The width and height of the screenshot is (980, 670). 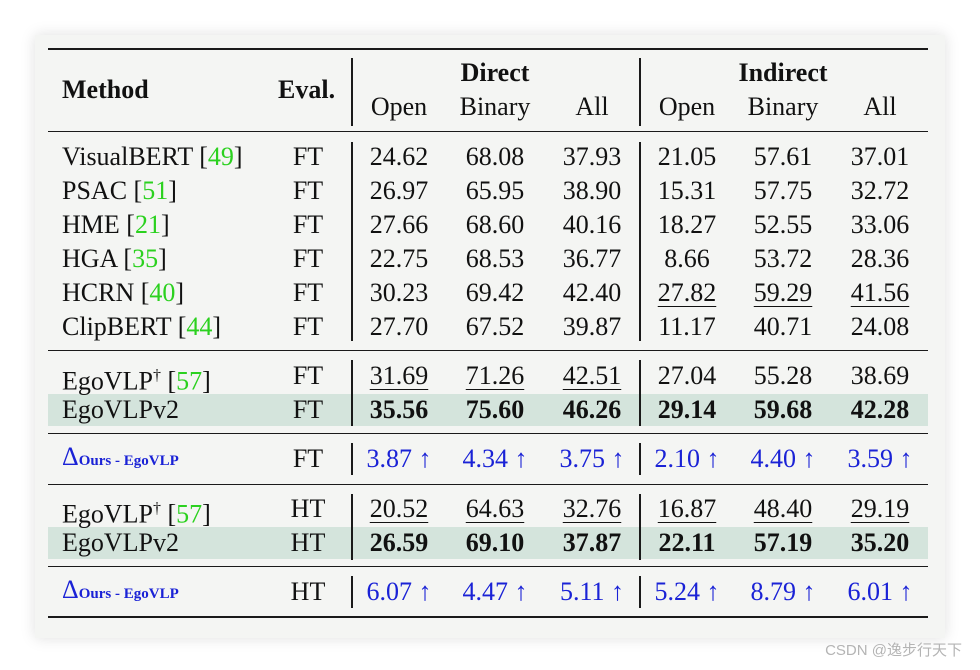 What do you see at coordinates (687, 258) in the screenshot?
I see `cell: 8.66` at bounding box center [687, 258].